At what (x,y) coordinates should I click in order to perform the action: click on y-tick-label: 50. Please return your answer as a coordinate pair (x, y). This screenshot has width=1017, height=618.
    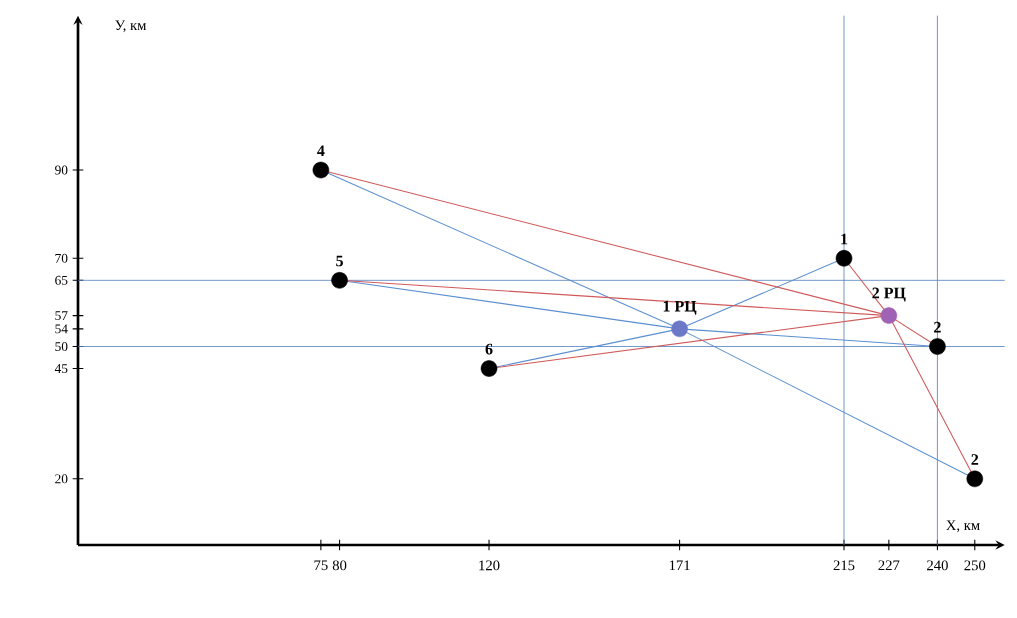
    Looking at the image, I should click on (61, 346).